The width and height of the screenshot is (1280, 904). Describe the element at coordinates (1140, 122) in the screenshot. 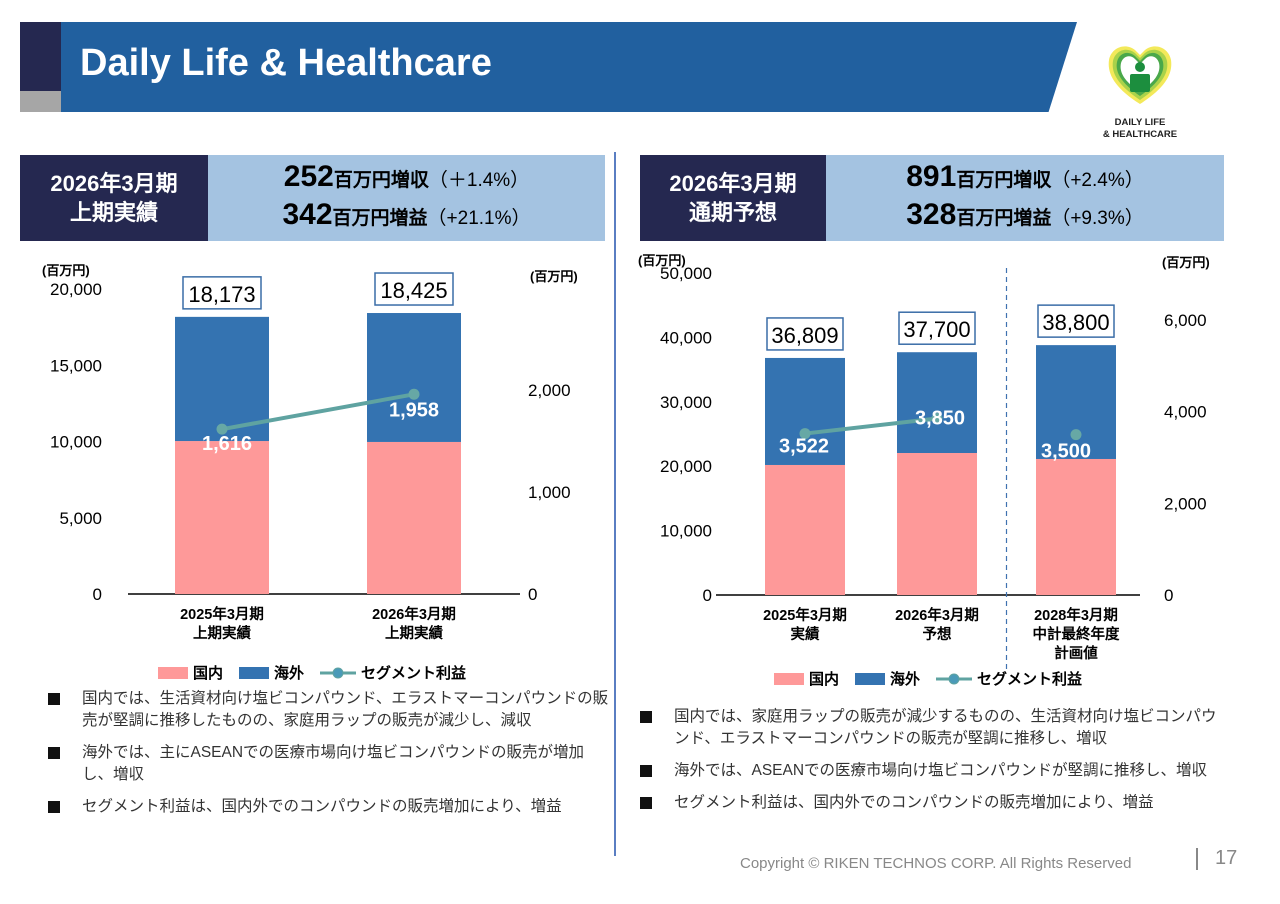

I see `logo-text-line1: DAILY LIFE` at that location.